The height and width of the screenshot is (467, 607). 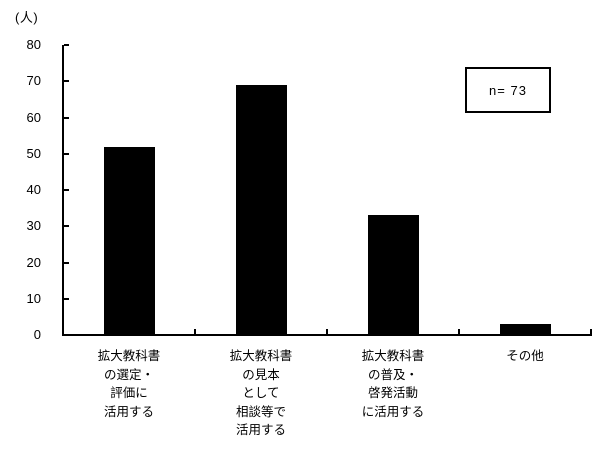 I want to click on y-axis-tick-label: 60, so click(x=33, y=117).